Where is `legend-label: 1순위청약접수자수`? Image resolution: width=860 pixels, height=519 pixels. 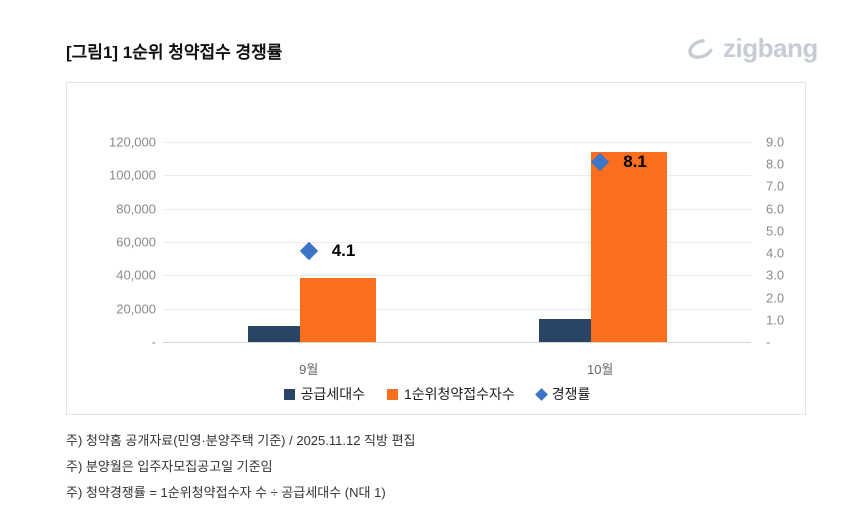
legend-label: 1순위청약접수자수 is located at coordinates (459, 394).